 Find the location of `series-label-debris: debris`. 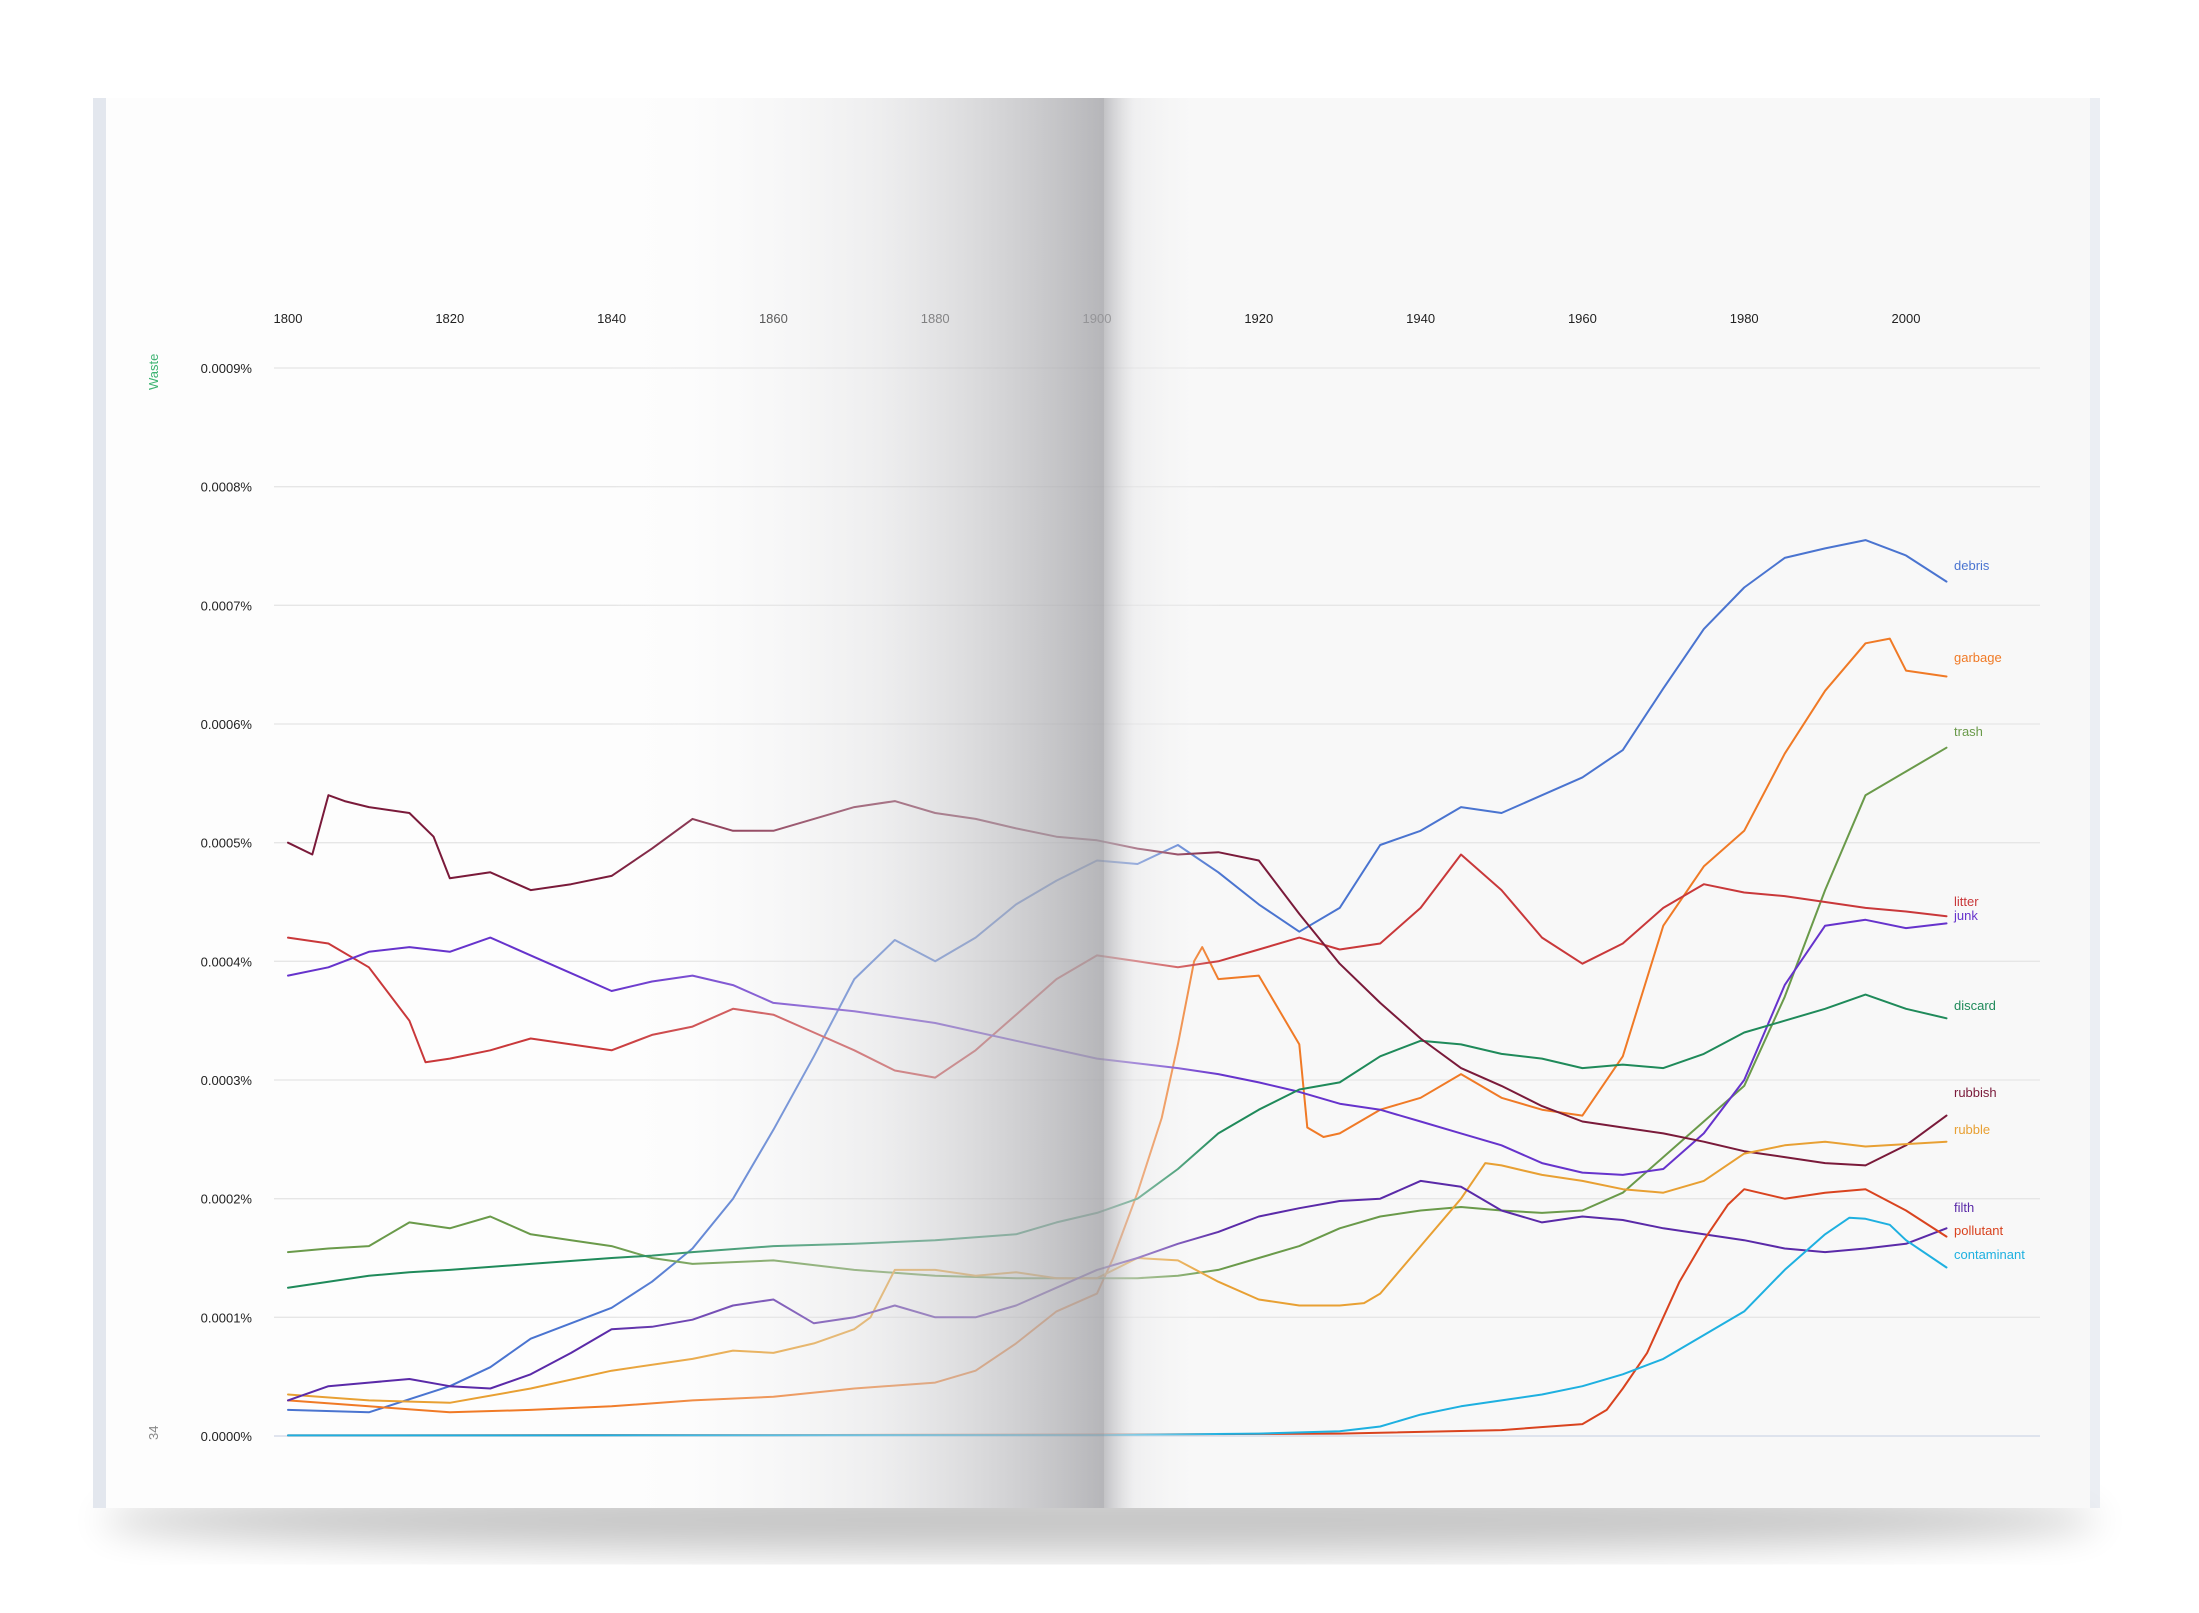

series-label-debris: debris is located at coordinates (1972, 565).